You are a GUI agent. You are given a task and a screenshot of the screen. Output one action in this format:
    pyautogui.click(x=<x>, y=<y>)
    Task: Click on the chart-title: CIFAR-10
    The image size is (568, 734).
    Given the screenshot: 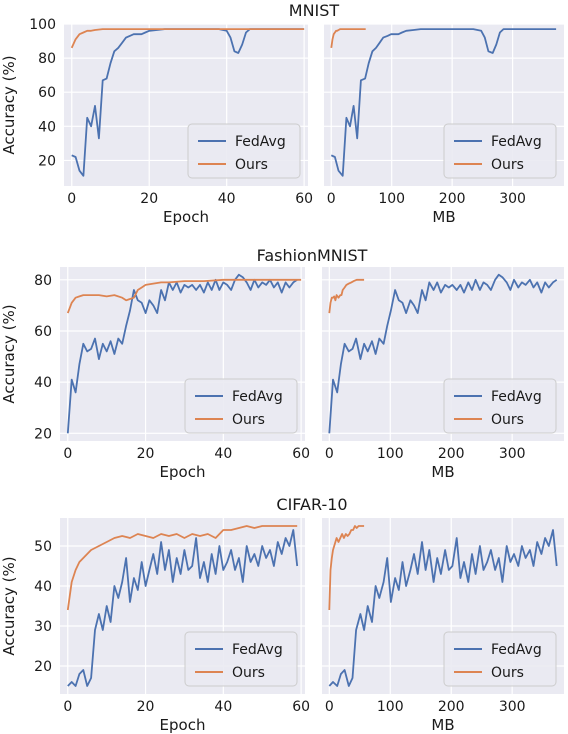 What is the action you would take?
    pyautogui.click(x=311, y=504)
    